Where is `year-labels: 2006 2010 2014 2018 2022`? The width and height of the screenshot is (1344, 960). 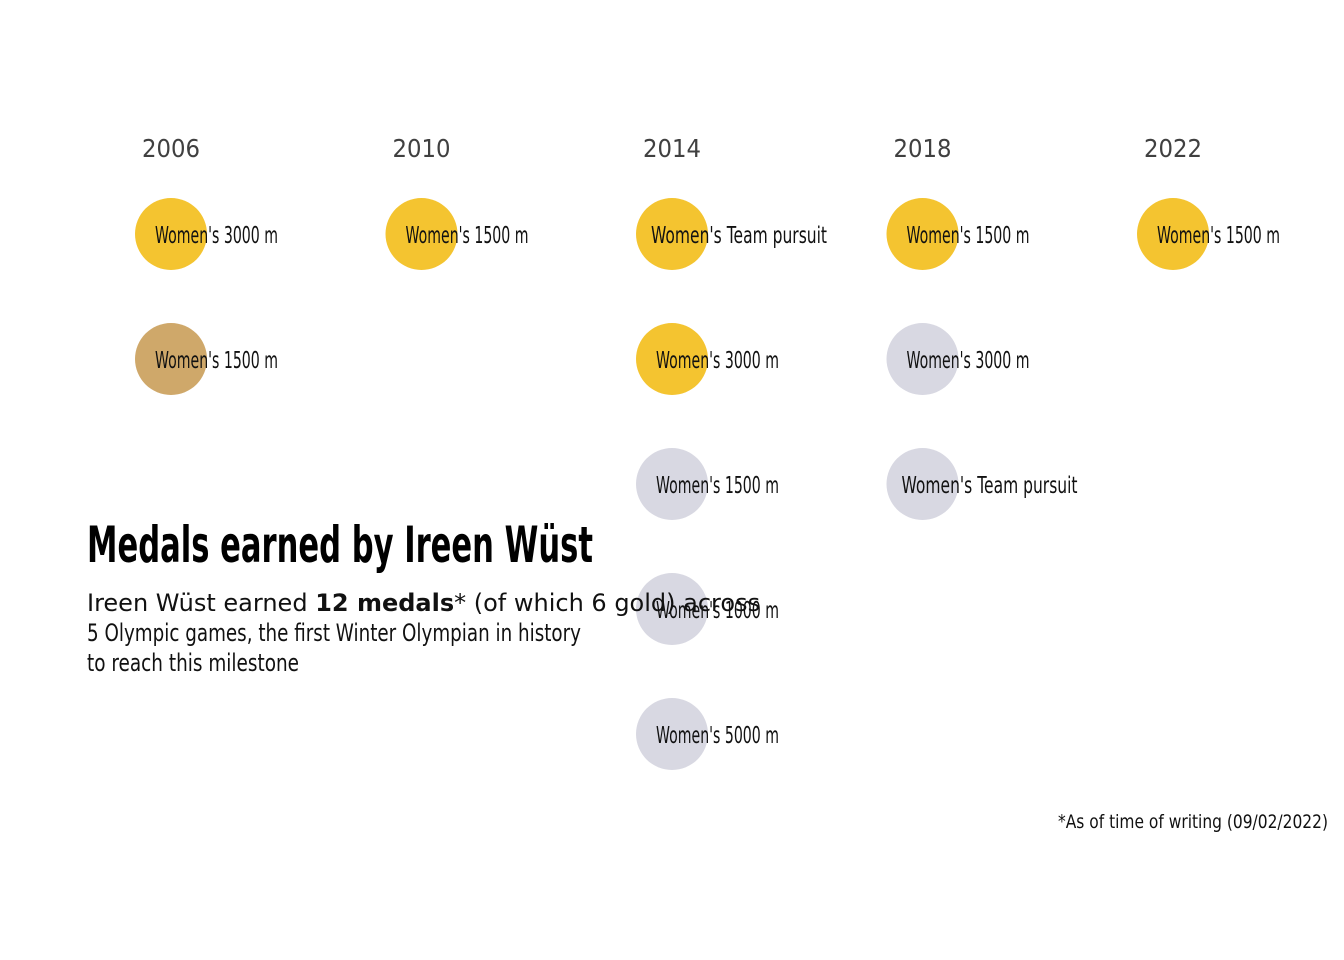 year-labels: 2006 2010 2014 2018 2022 is located at coordinates (672, 148).